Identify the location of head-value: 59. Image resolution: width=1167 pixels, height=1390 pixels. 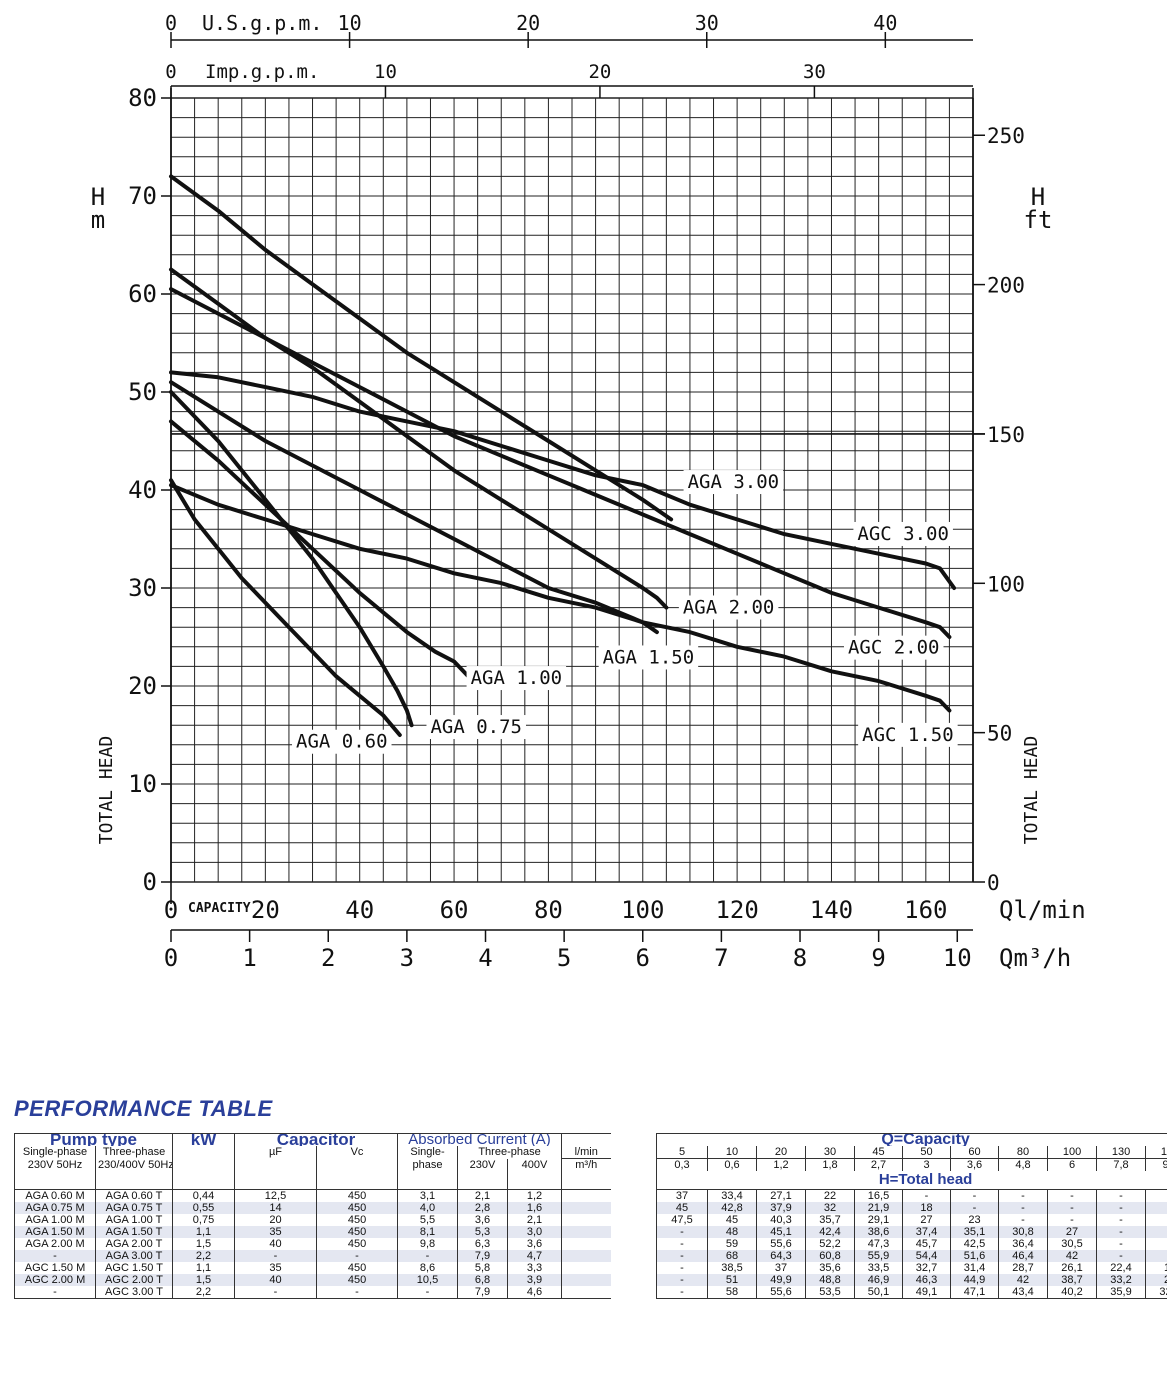
(732, 1244).